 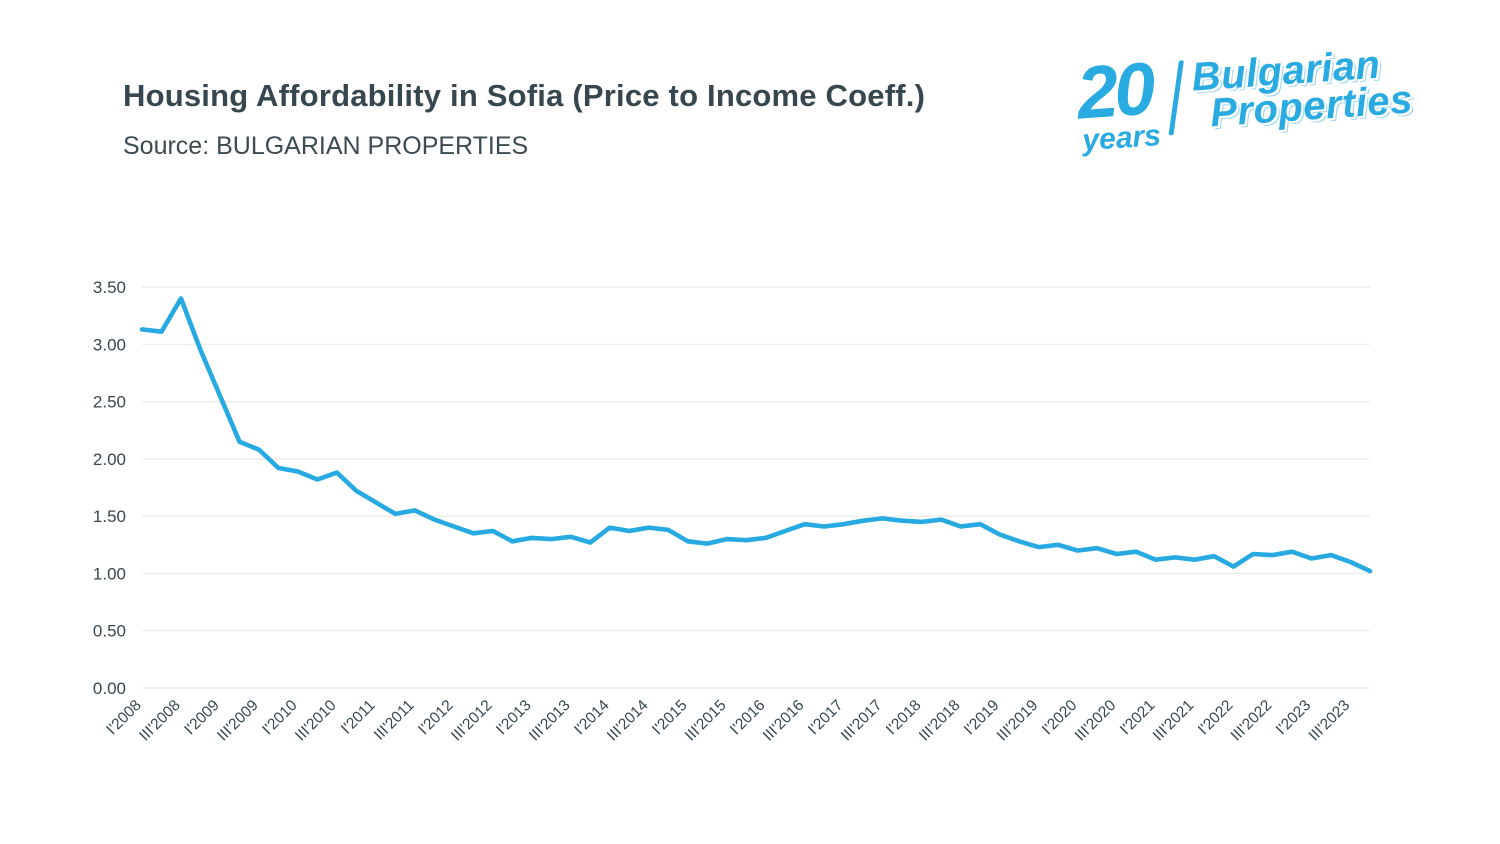 What do you see at coordinates (326, 146) in the screenshot?
I see `source-label: Source: BULGARIAN PROPERTIES` at bounding box center [326, 146].